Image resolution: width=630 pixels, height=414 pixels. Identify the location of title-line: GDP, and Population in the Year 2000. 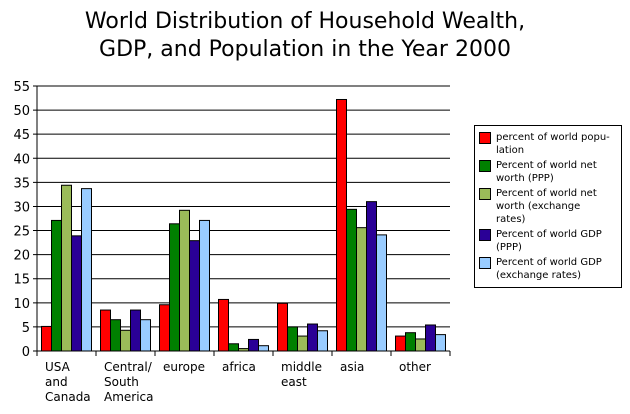
(305, 49).